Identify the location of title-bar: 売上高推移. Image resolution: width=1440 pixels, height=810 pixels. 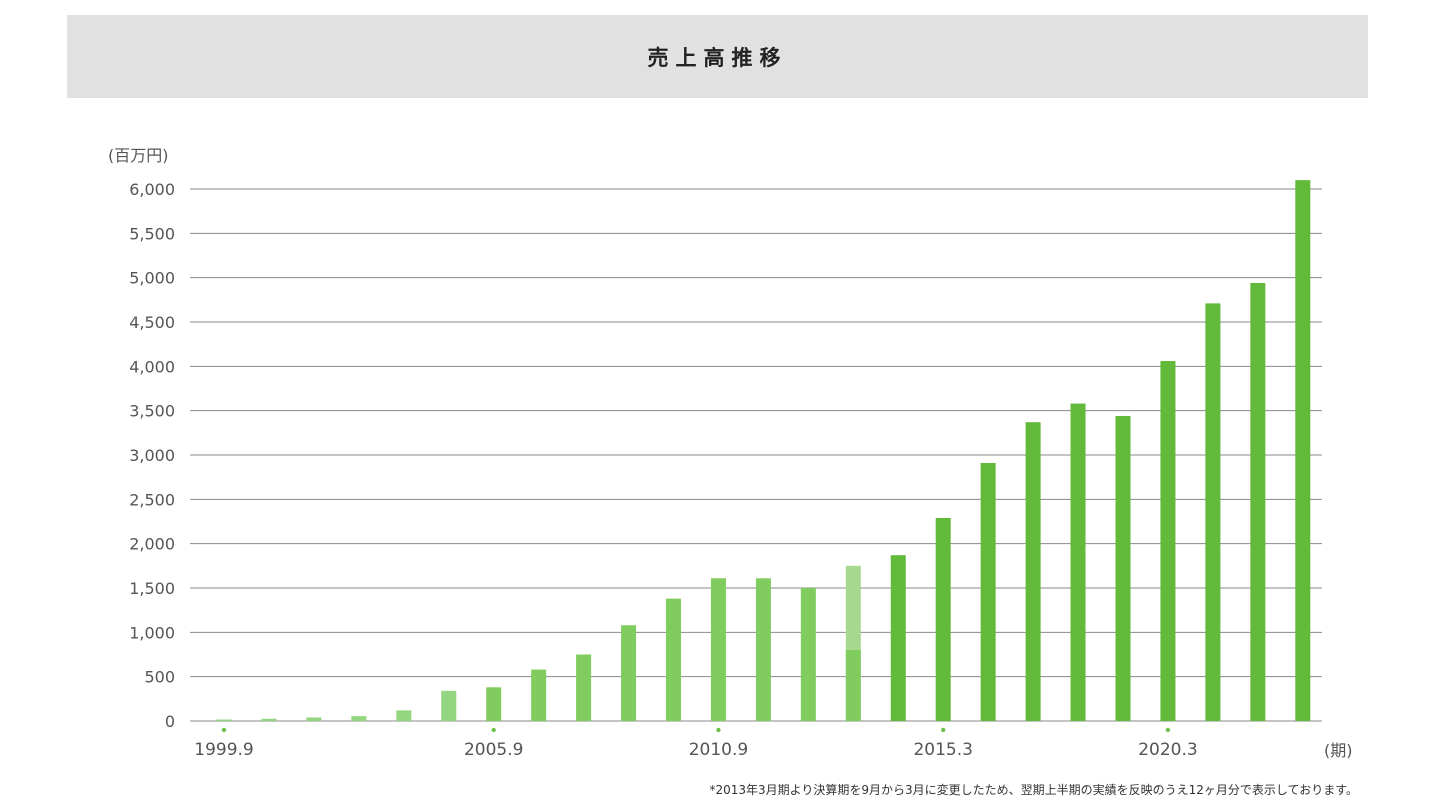
(717, 56).